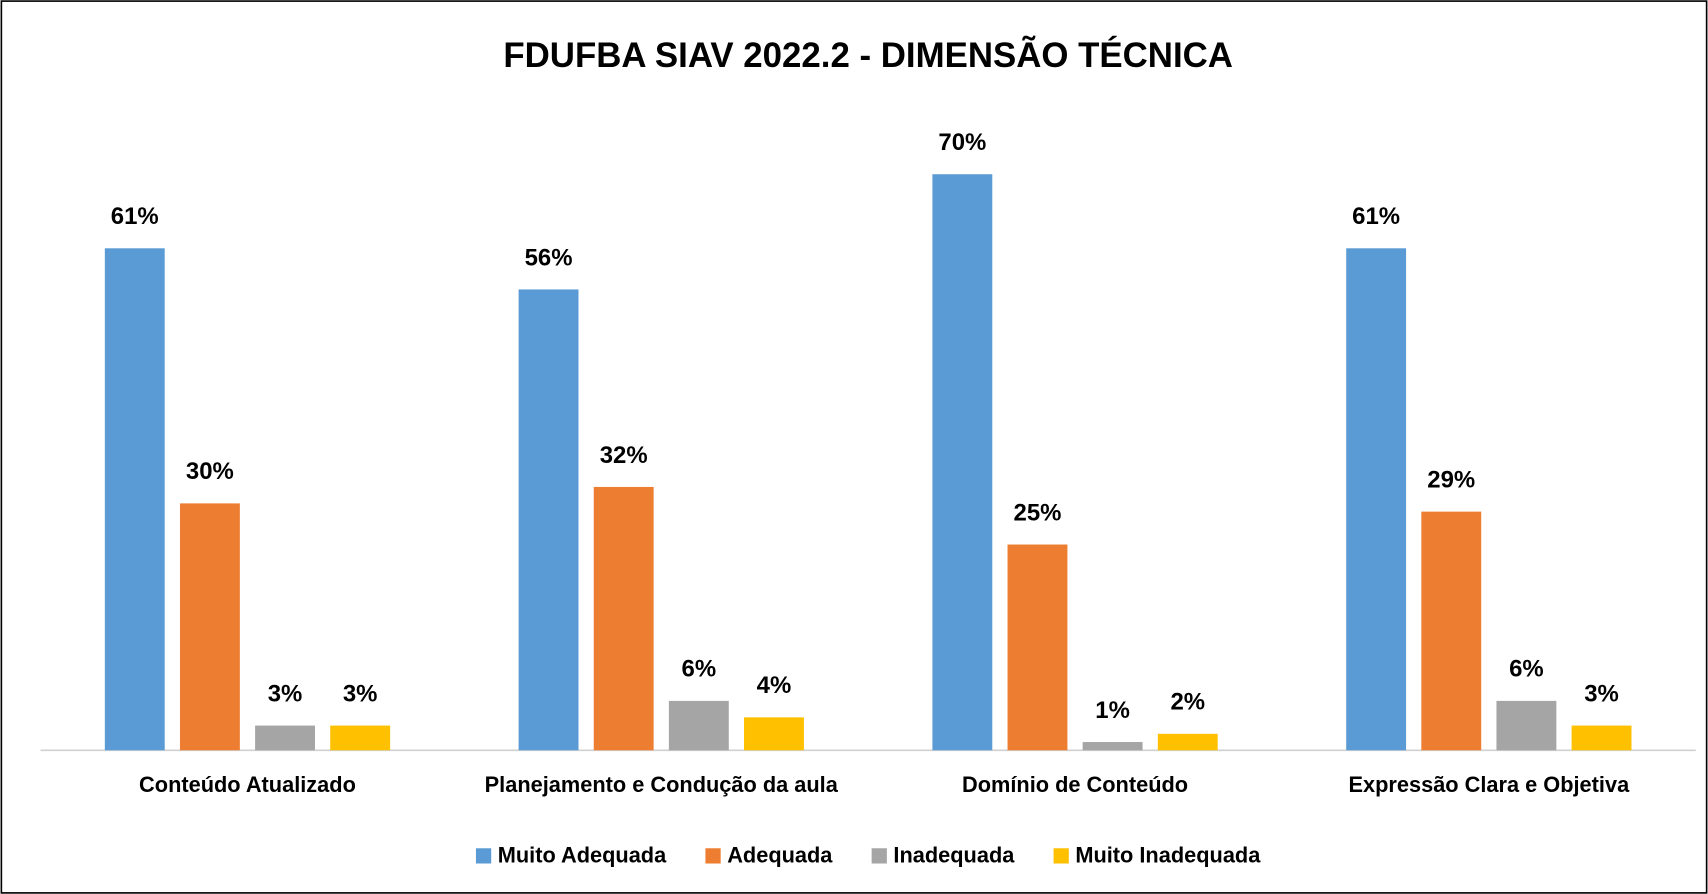 The width and height of the screenshot is (1708, 894). I want to click on legend-label: Muito Inadequada, so click(1168, 855).